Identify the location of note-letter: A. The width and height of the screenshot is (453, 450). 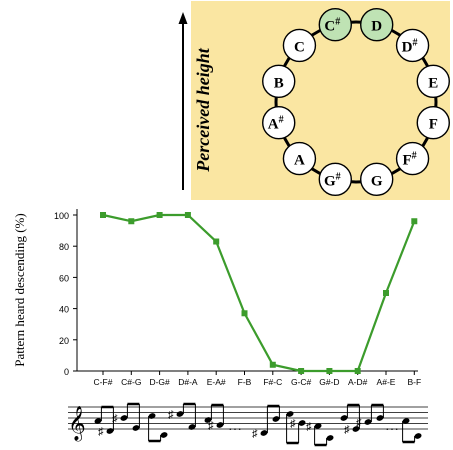
(273, 125).